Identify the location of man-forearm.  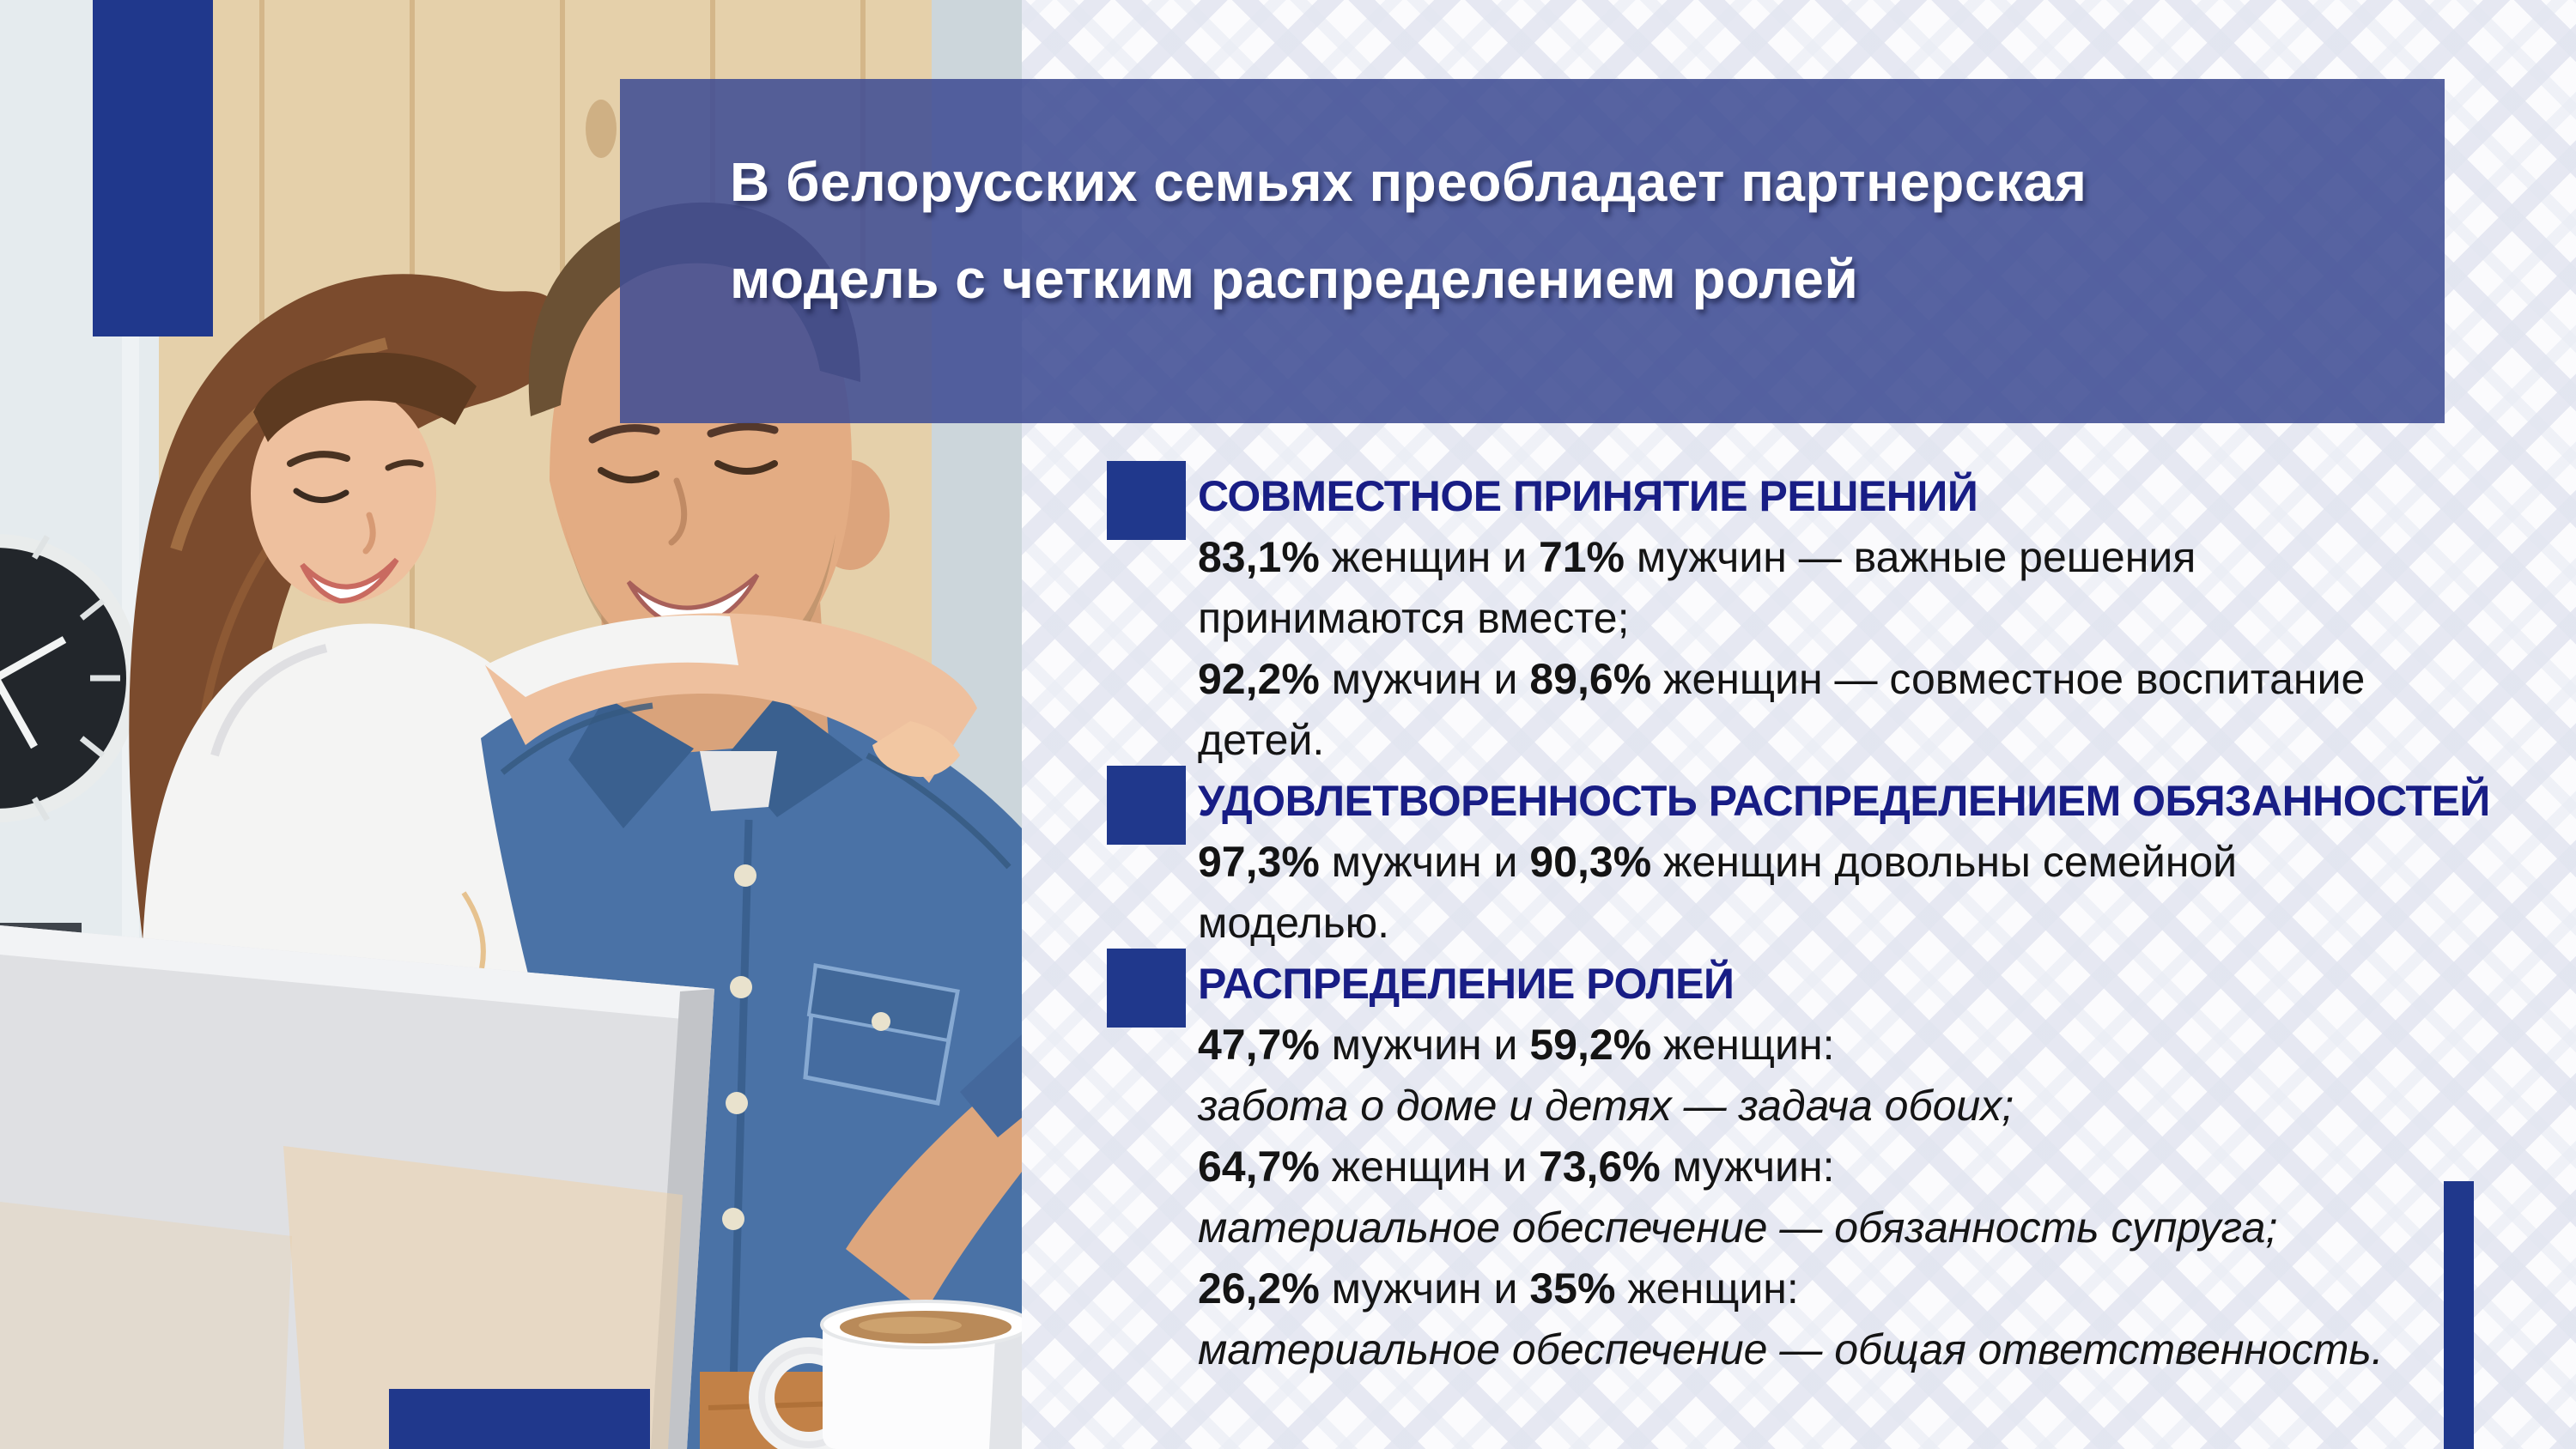
(934, 1173).